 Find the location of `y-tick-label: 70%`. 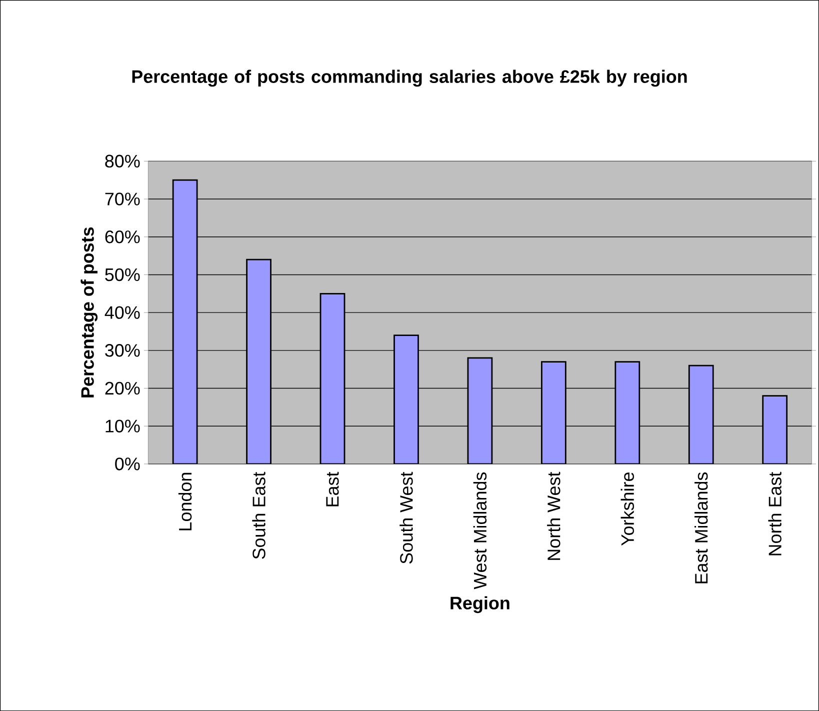

y-tick-label: 70% is located at coordinates (122, 199).